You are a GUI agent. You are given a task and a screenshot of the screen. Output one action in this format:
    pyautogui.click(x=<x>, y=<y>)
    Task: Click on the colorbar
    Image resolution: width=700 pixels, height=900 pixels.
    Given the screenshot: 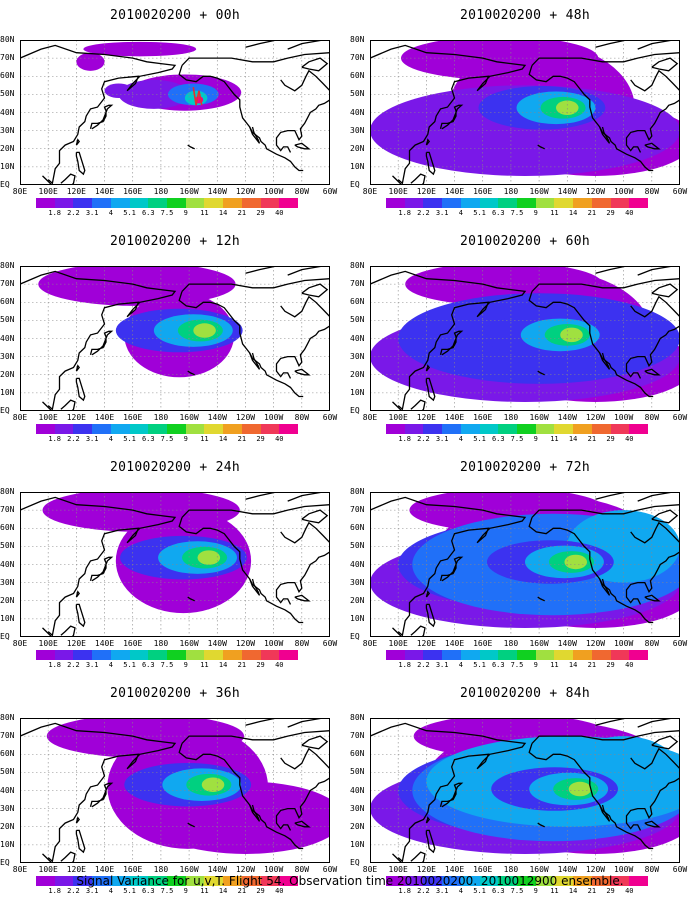 What is the action you would take?
    pyautogui.click(x=167, y=429)
    